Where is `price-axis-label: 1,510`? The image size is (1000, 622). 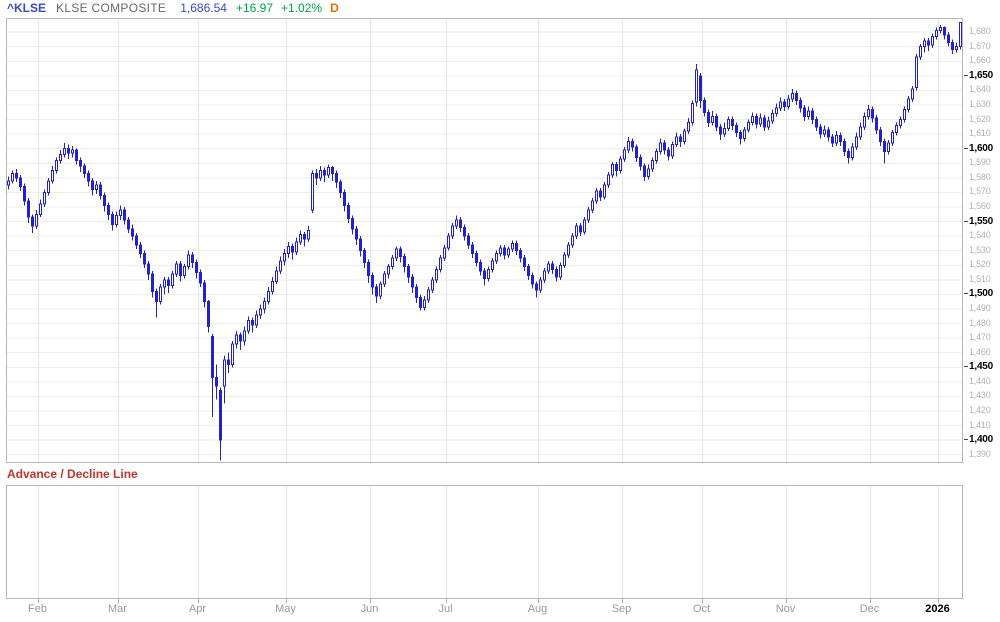
price-axis-label: 1,510 is located at coordinates (980, 278).